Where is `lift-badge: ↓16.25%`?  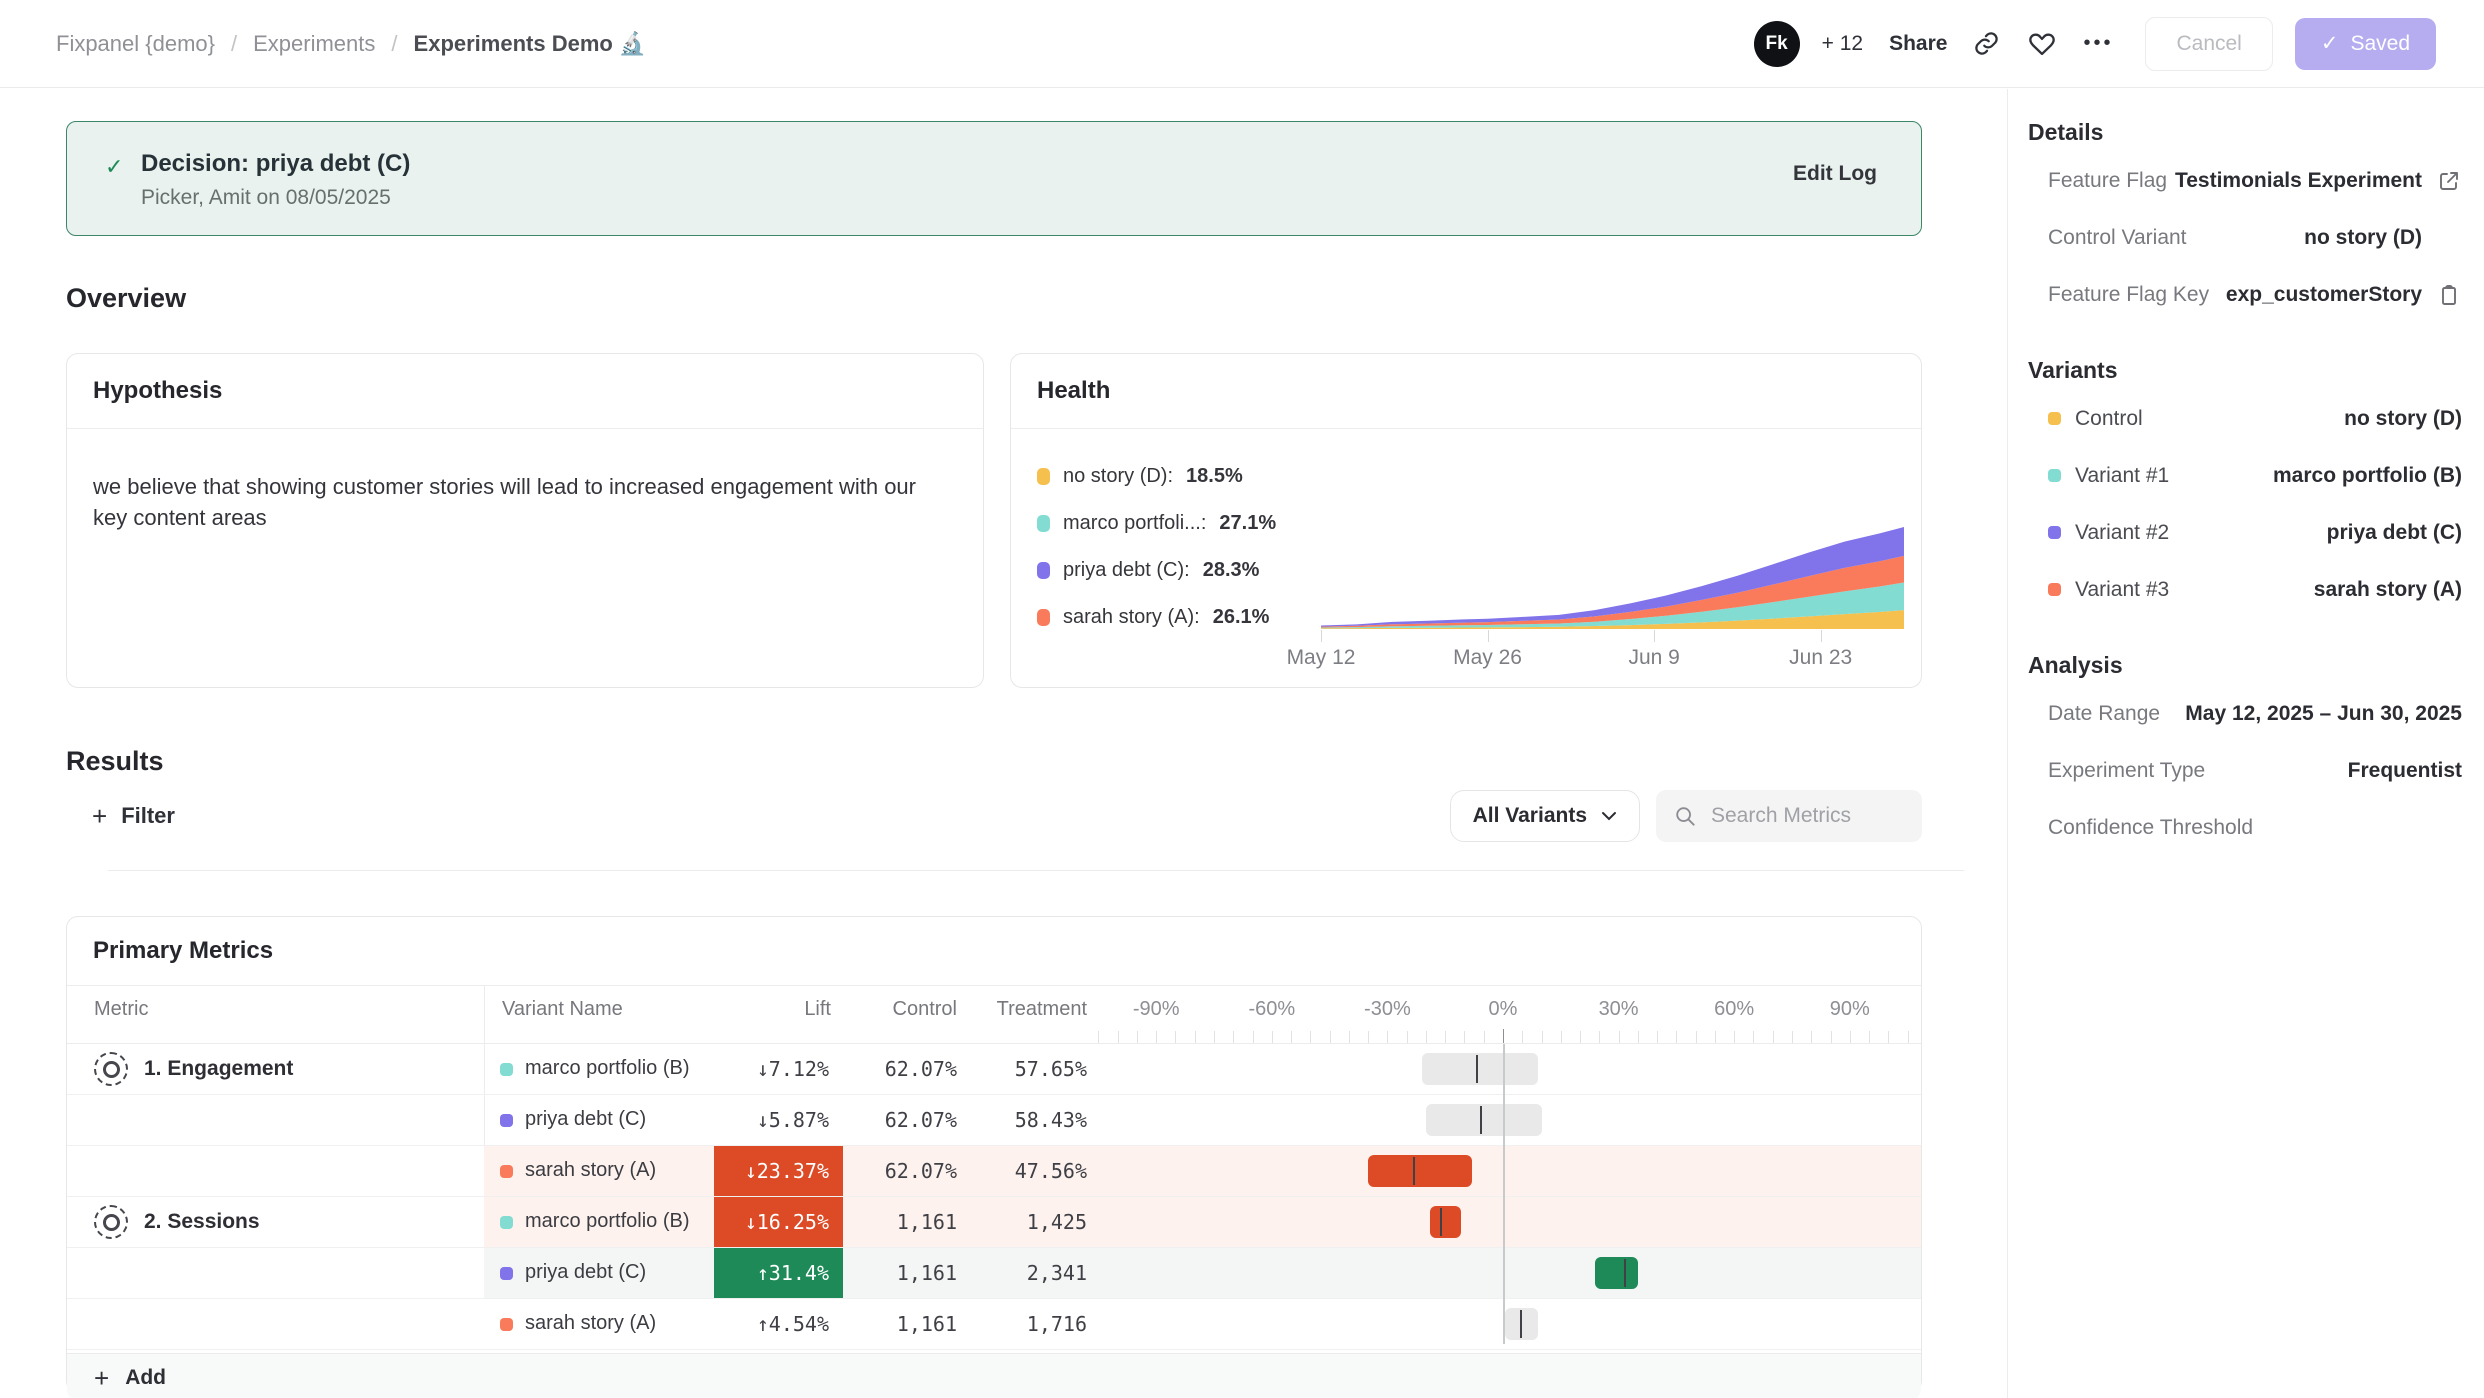
lift-badge: ↓16.25% is located at coordinates (778, 1222).